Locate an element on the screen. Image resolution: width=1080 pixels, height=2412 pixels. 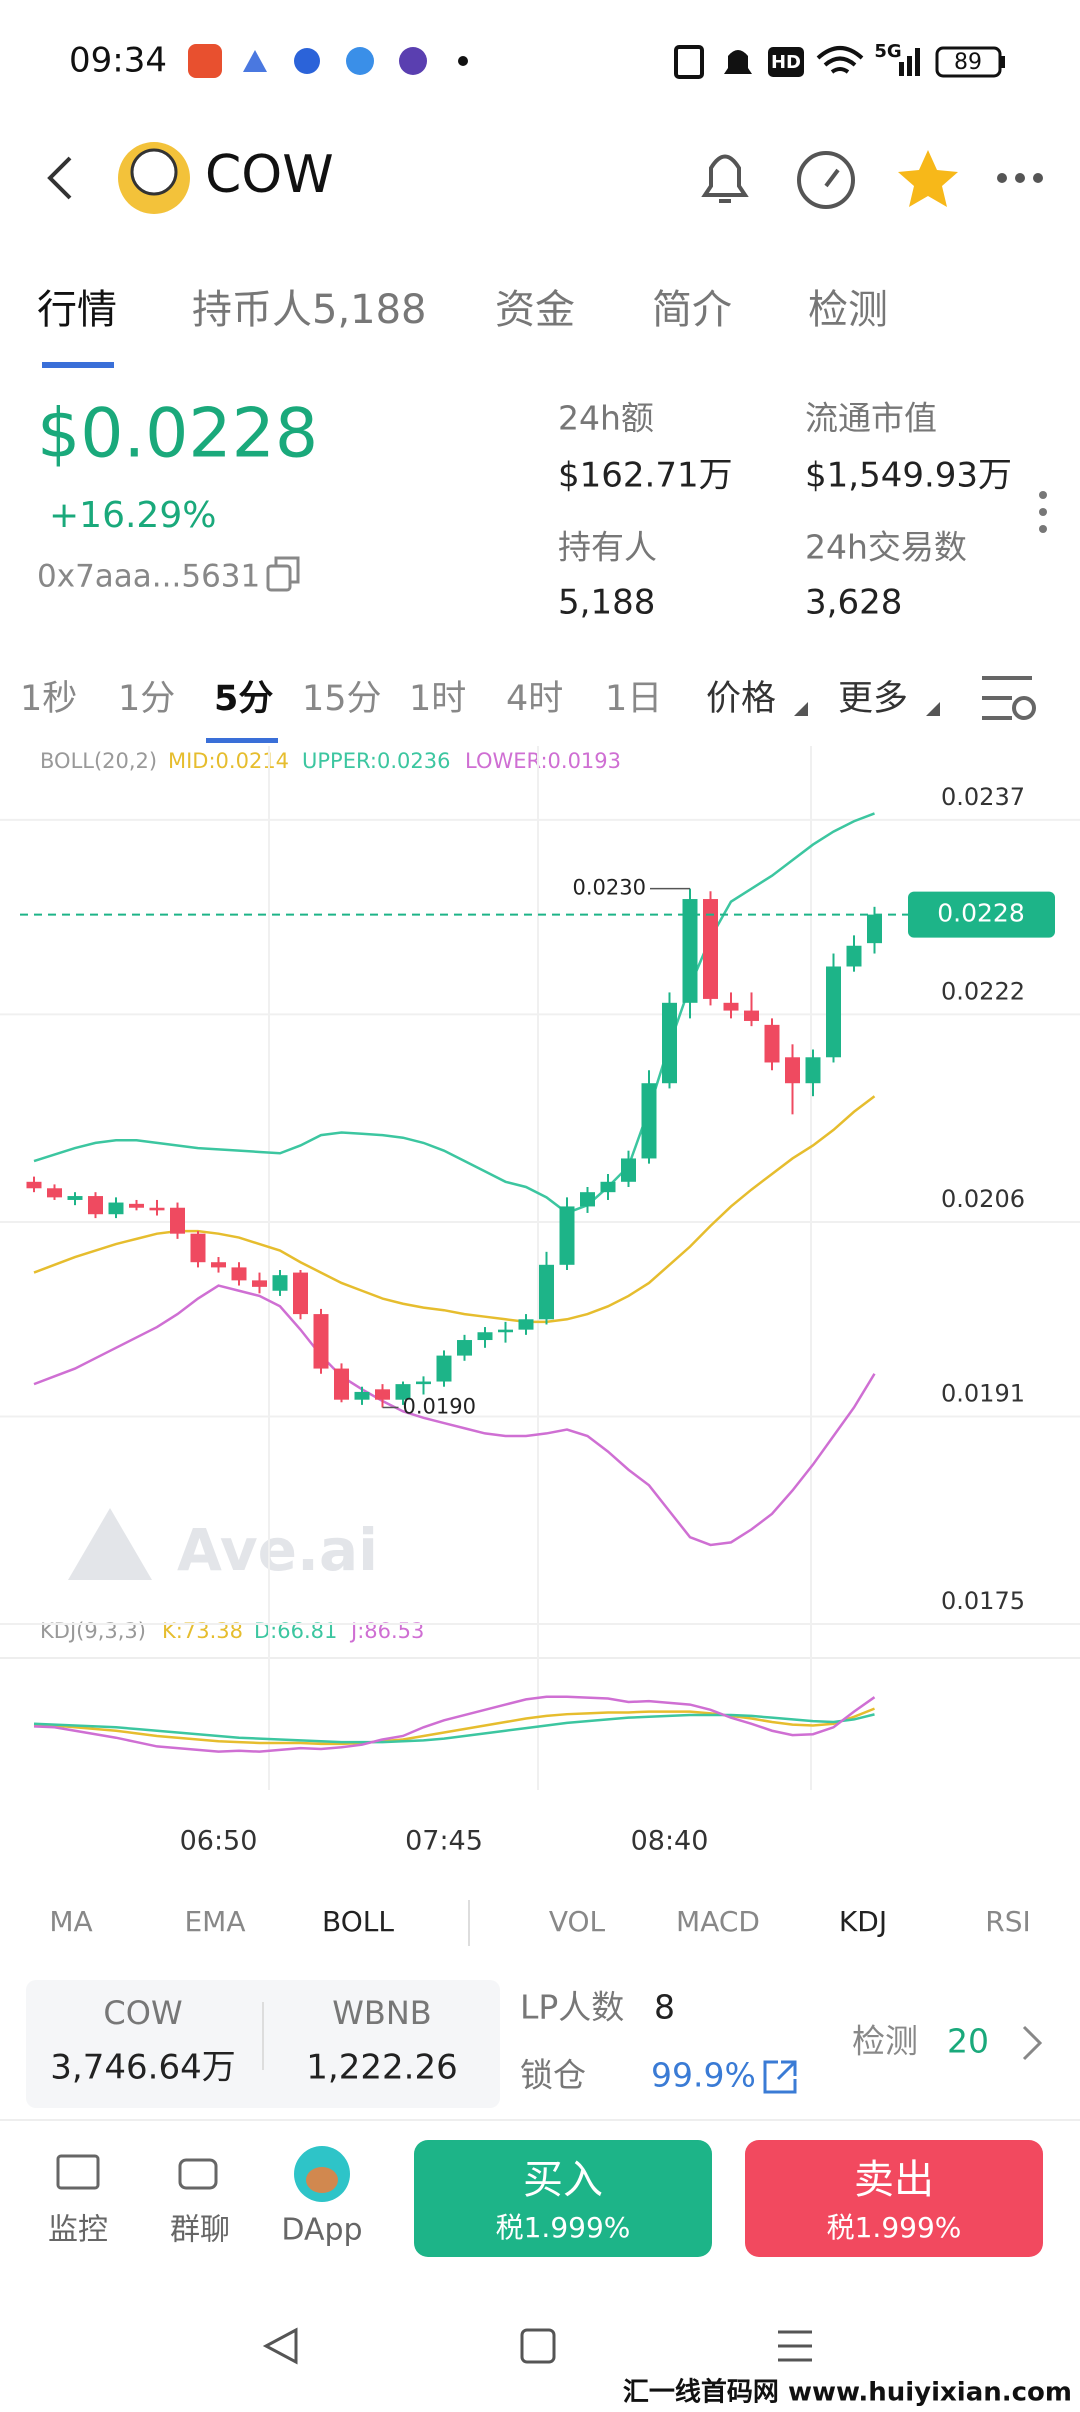
chart-watermark: Ave.ai is located at coordinates (277, 1550).